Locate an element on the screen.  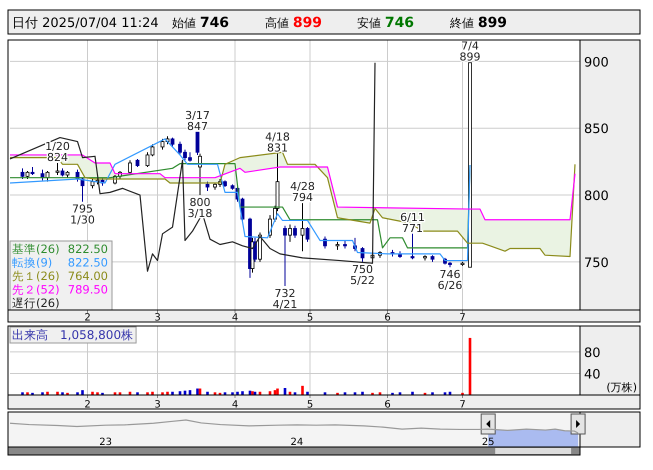
text: 高値 899 is located at coordinates (293, 23).